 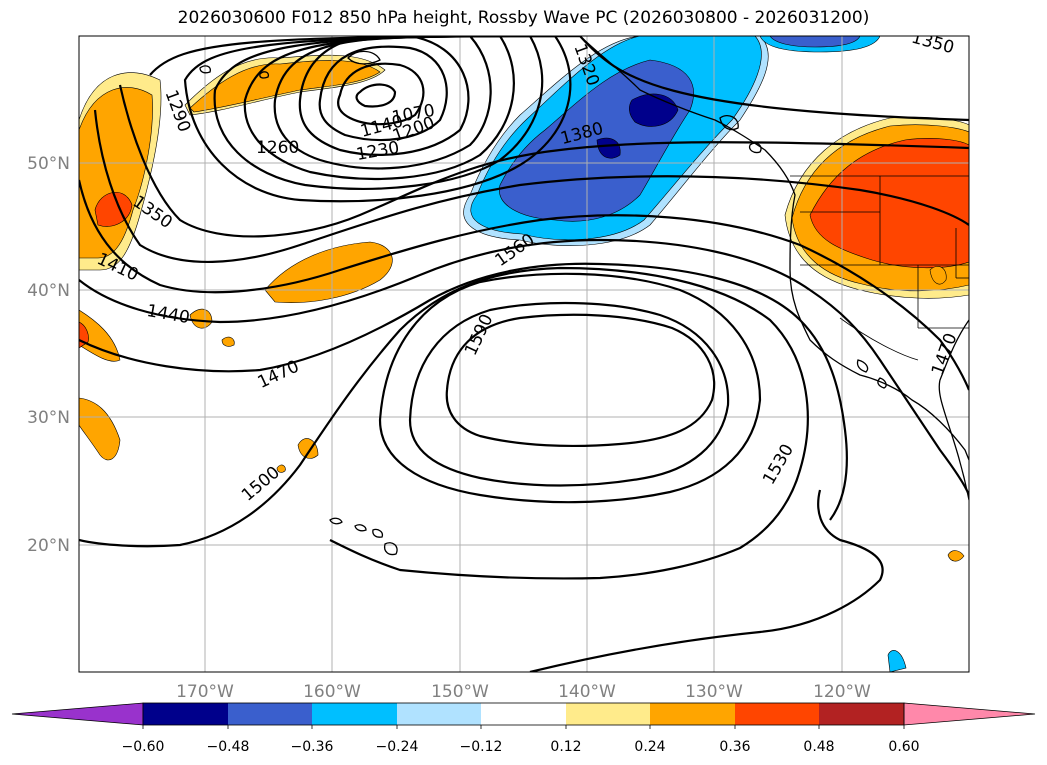 I want to click on lat-label-30n: 30°N, so click(x=48, y=418).